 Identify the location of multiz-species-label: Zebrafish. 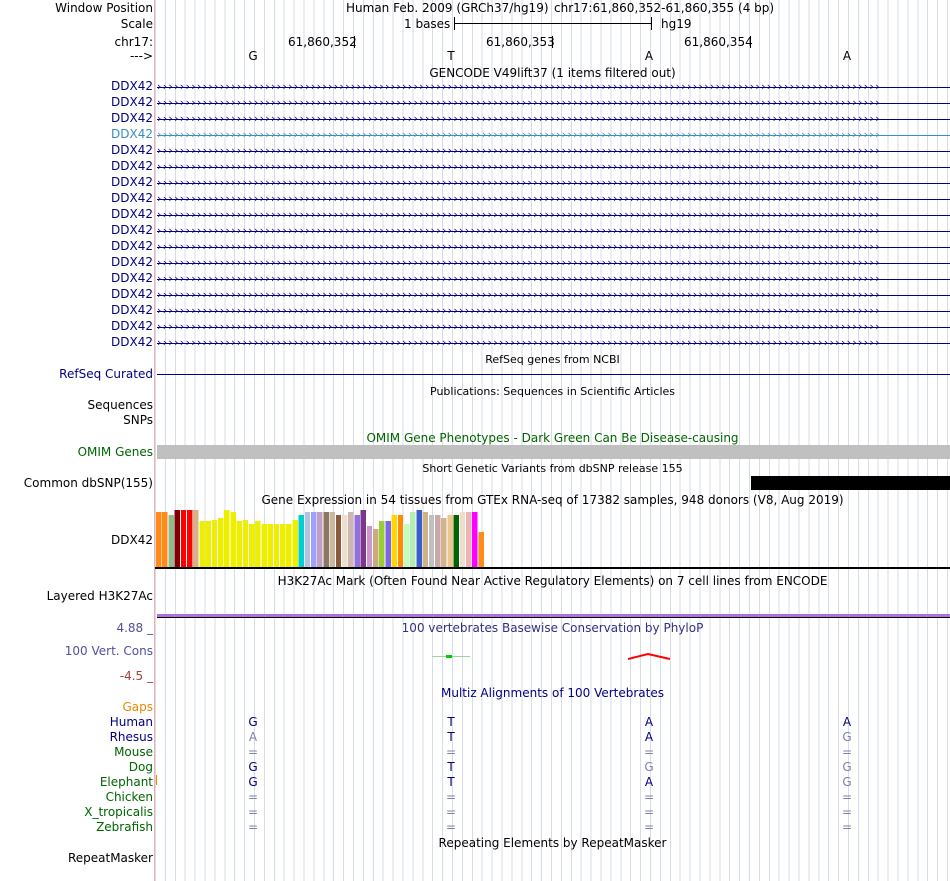
(124, 827).